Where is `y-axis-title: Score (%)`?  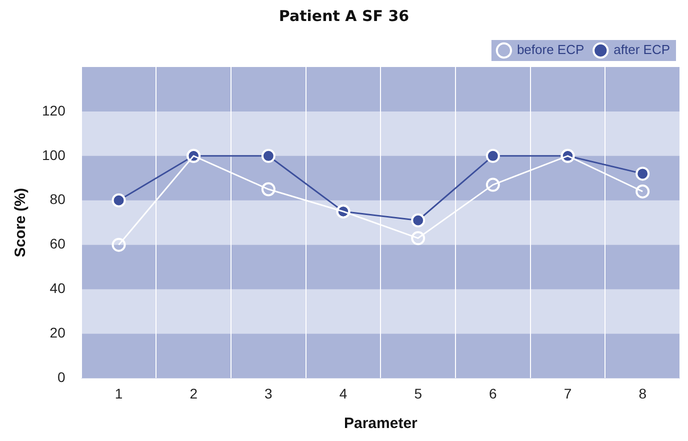 y-axis-title: Score (%) is located at coordinates (21, 223).